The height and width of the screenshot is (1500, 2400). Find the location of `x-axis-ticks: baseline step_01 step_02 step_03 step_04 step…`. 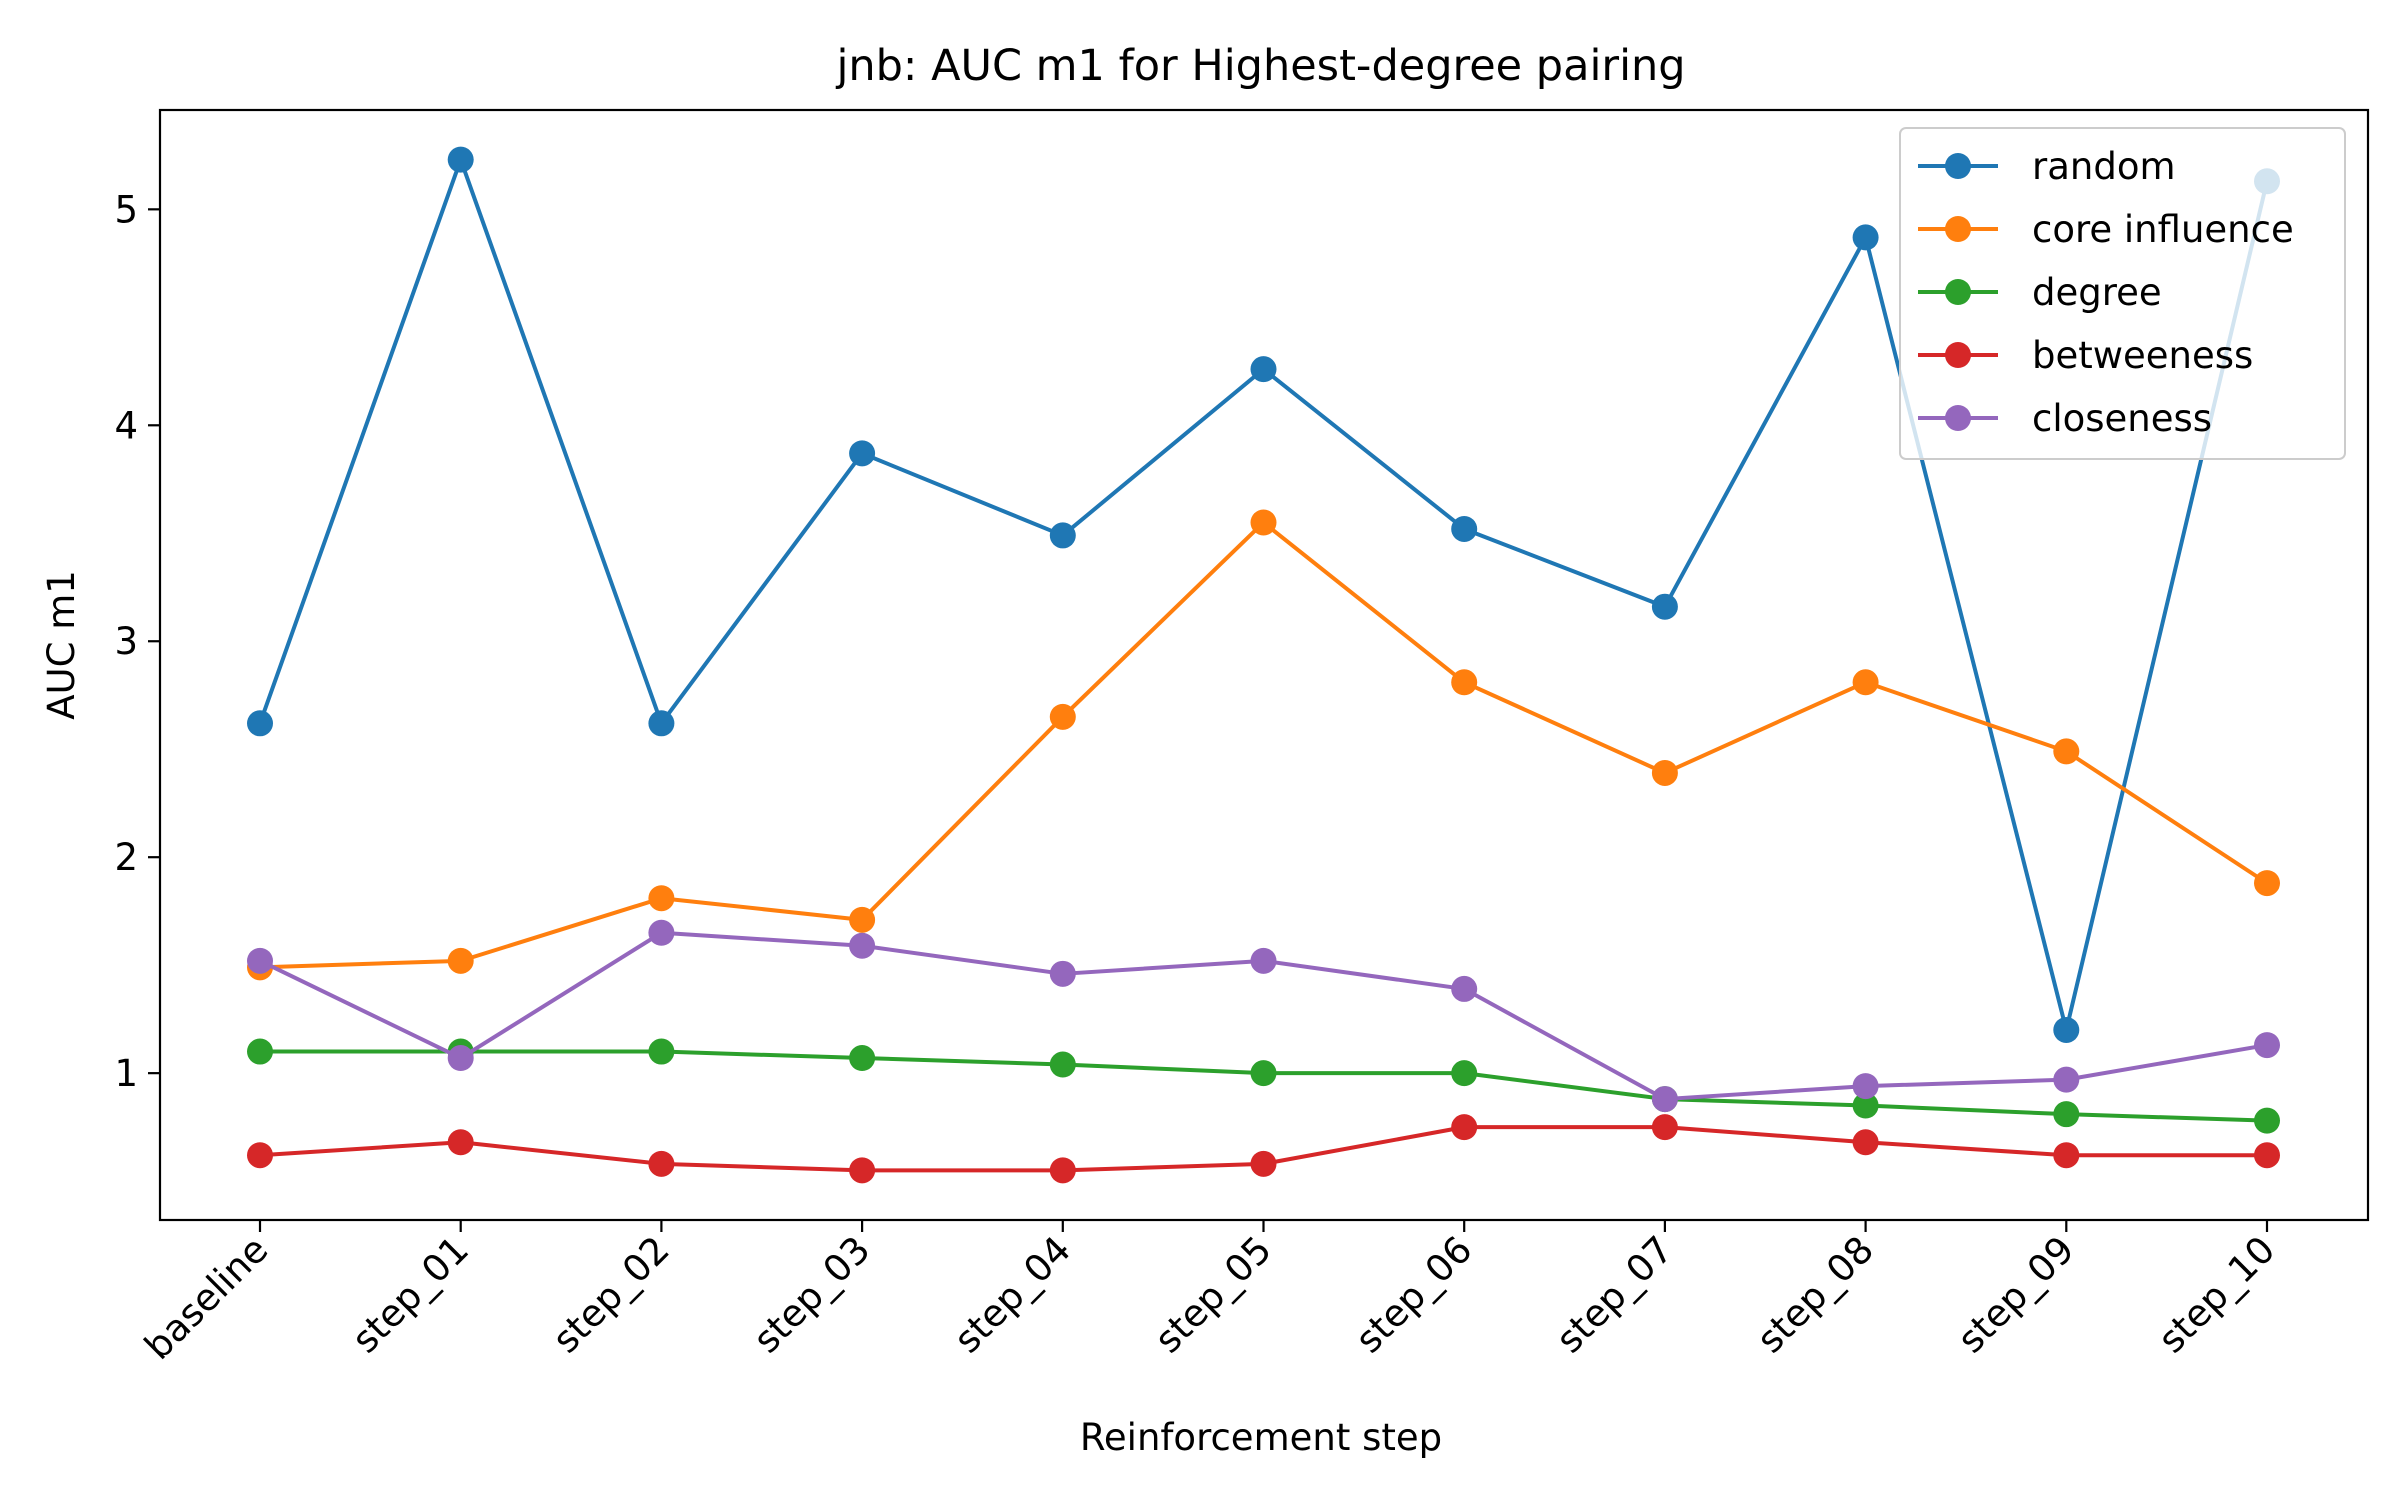

x-axis-ticks: baseline step_01 step_02 step_03 step_04 step… is located at coordinates (1209, 1294).